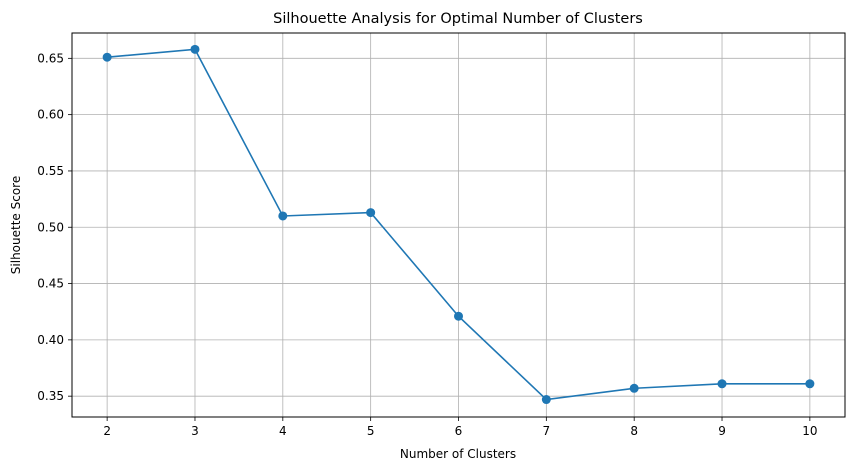 This screenshot has width=855, height=470. What do you see at coordinates (16, 225) in the screenshot?
I see `y-axis-label: Silhouette Score` at bounding box center [16, 225].